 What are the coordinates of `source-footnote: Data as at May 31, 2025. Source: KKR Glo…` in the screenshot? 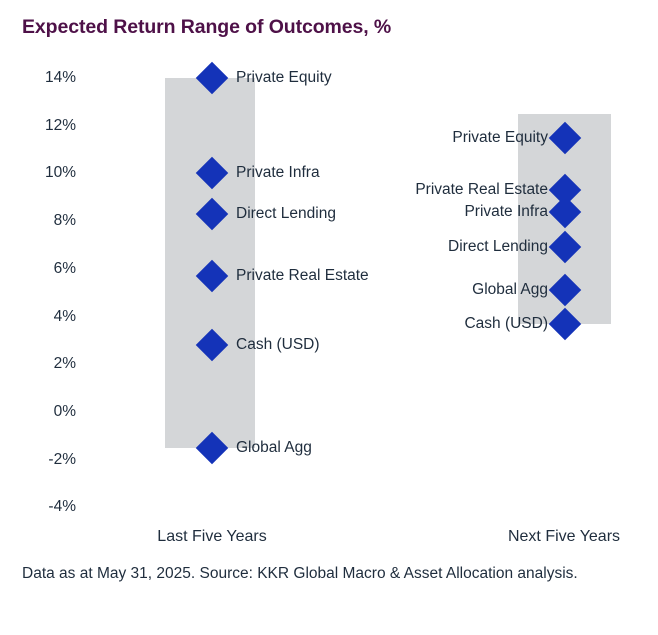 It's located at (300, 573).